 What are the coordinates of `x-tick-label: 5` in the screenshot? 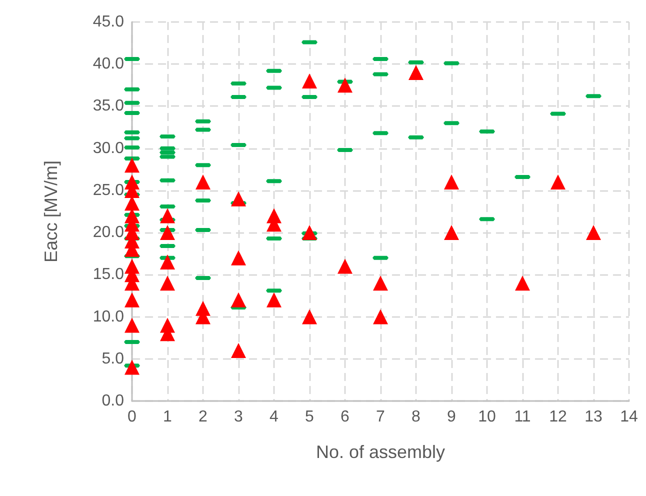 It's located at (309, 417).